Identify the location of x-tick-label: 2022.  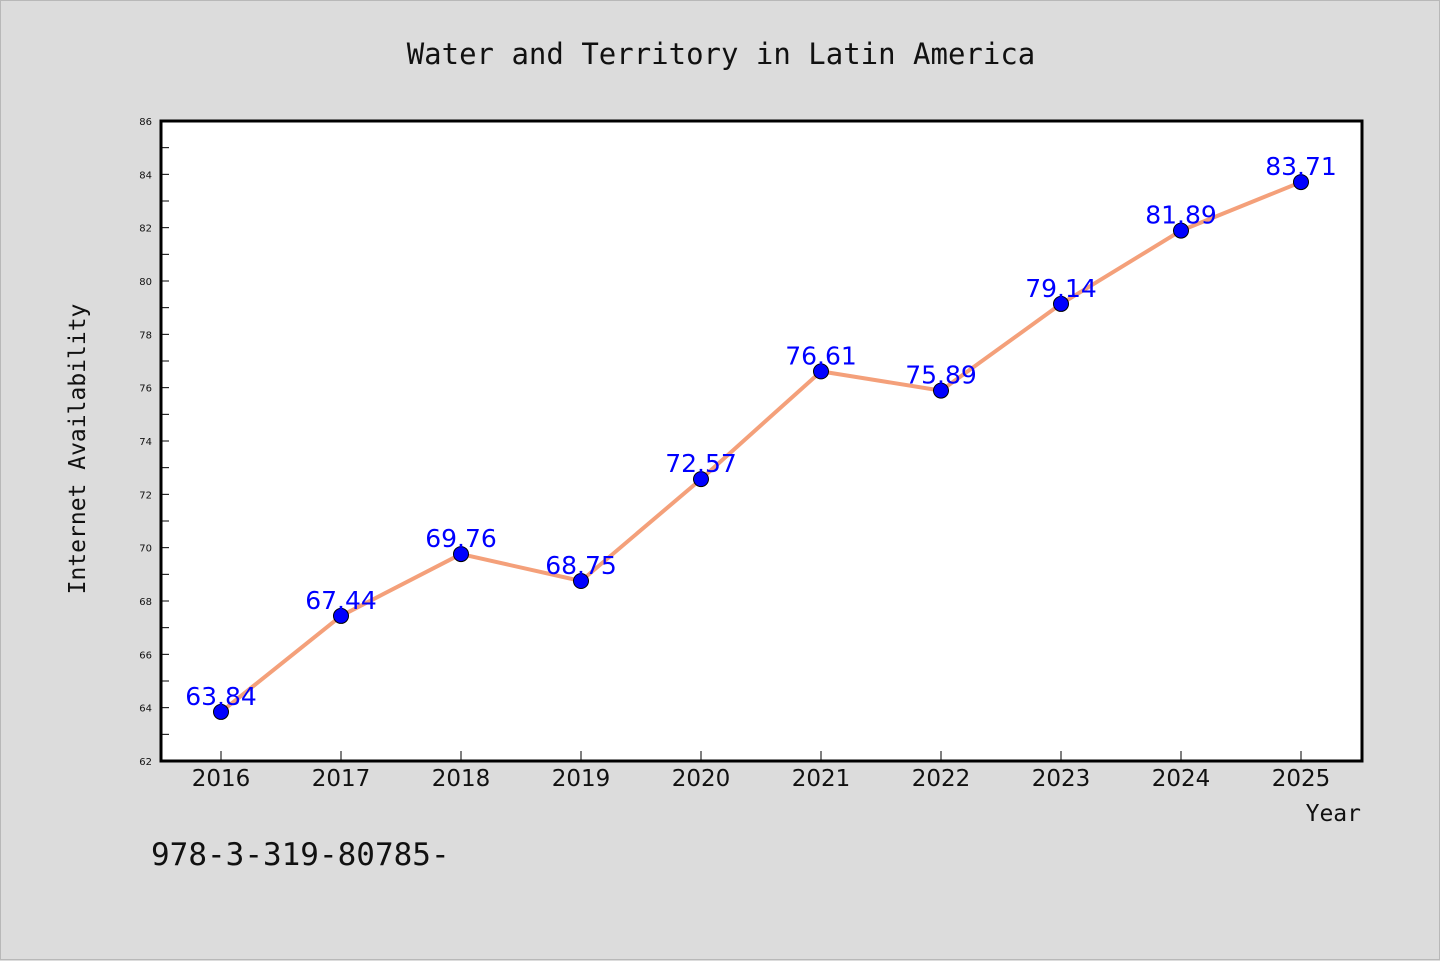
(941, 779).